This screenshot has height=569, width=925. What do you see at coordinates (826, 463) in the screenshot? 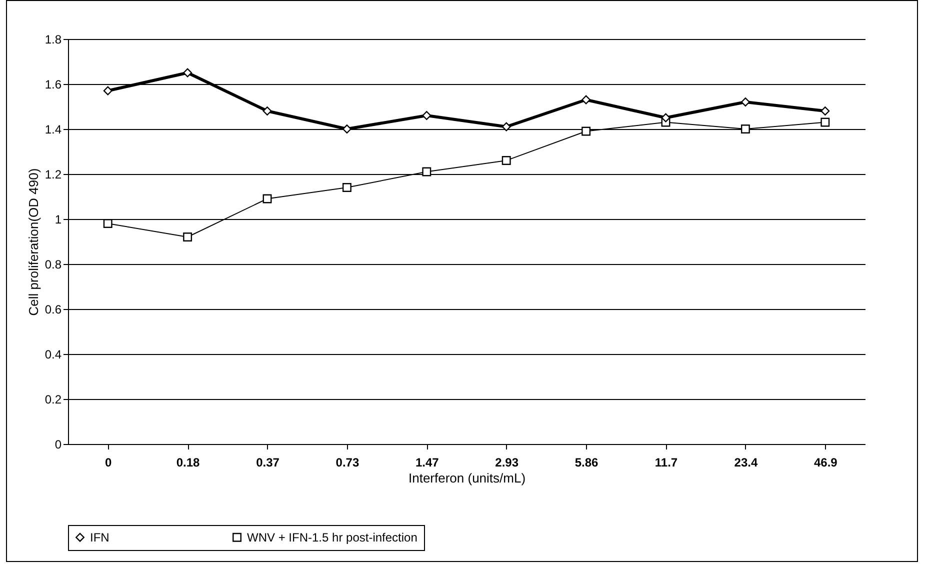
I see `x-tick-label: 46.9` at bounding box center [826, 463].